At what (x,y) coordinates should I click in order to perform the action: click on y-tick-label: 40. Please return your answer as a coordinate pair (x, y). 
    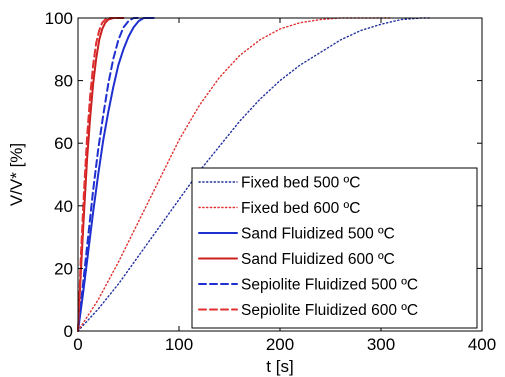
    Looking at the image, I should click on (63, 206).